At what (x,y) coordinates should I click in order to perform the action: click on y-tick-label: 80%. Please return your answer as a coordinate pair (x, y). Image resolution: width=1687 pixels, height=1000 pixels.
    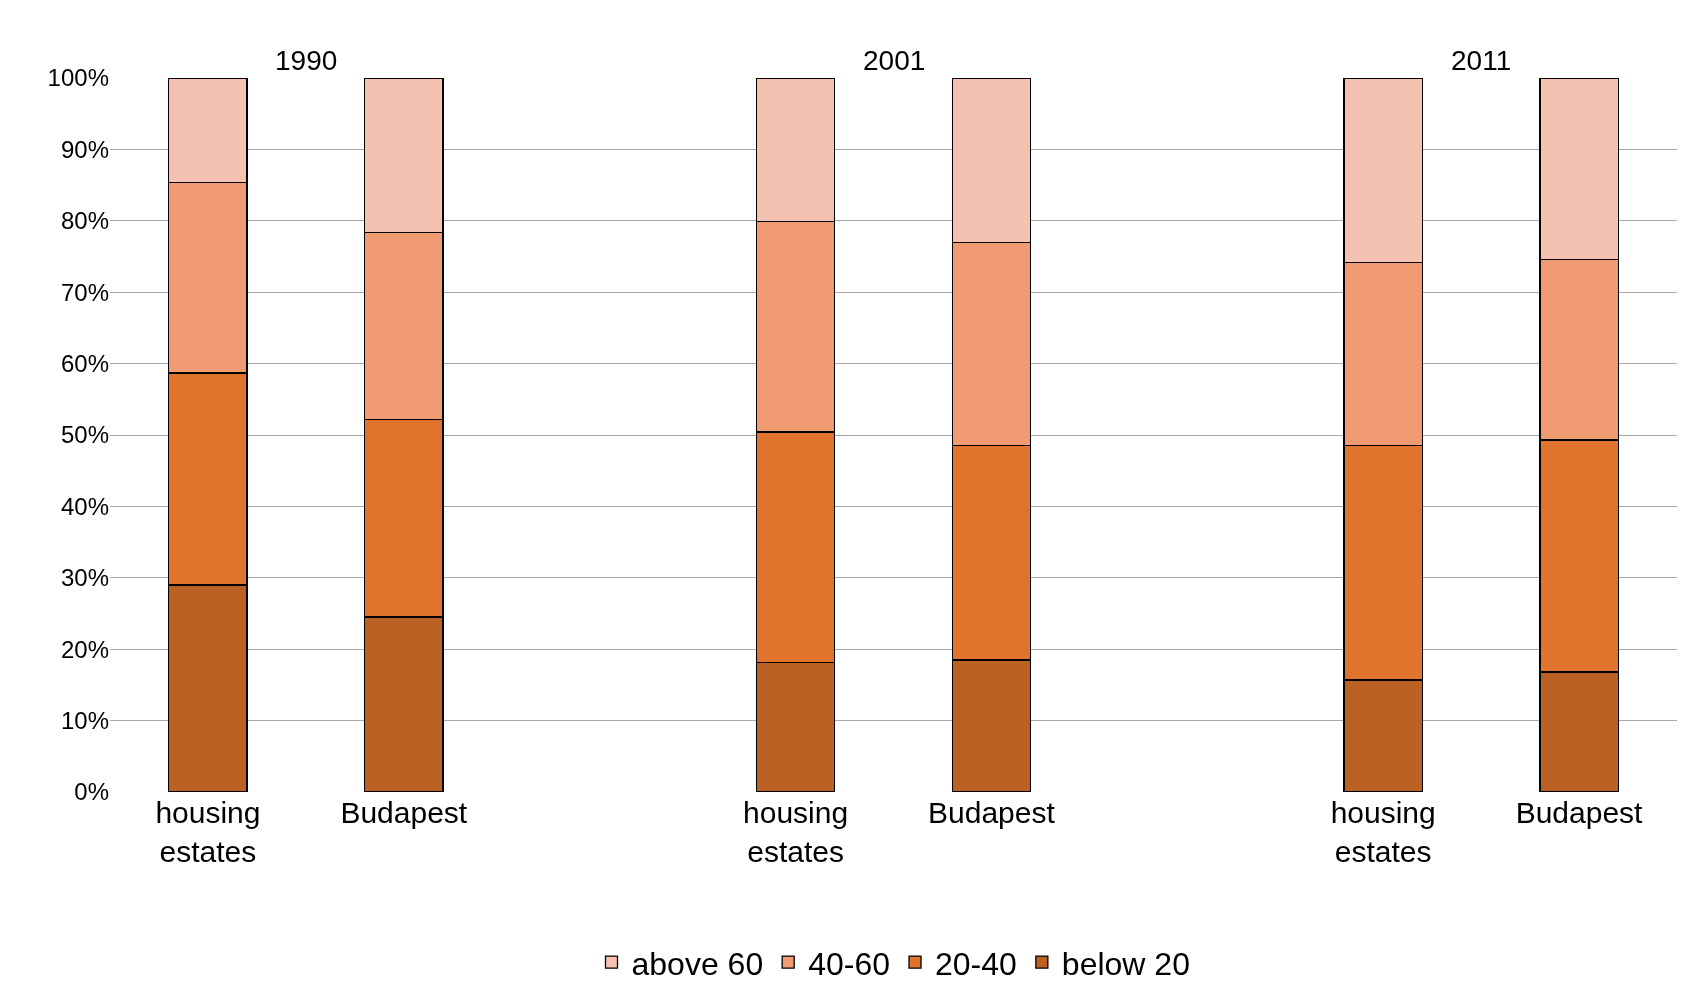
    Looking at the image, I should click on (84, 221).